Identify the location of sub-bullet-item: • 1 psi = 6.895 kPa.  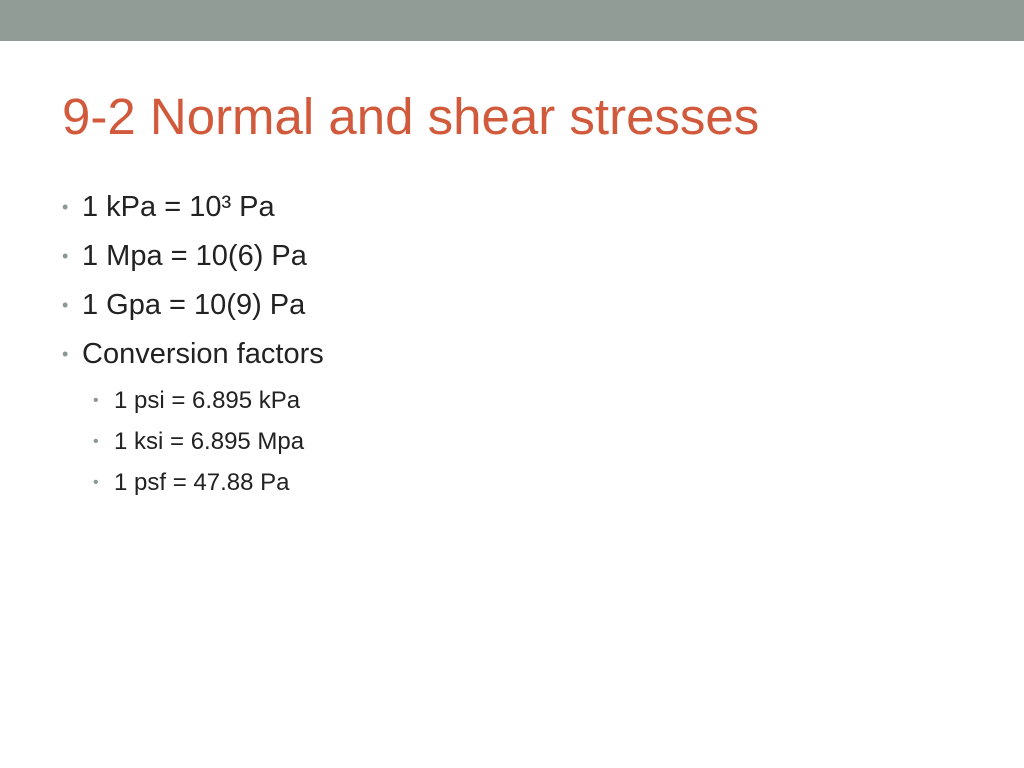
(512, 400).